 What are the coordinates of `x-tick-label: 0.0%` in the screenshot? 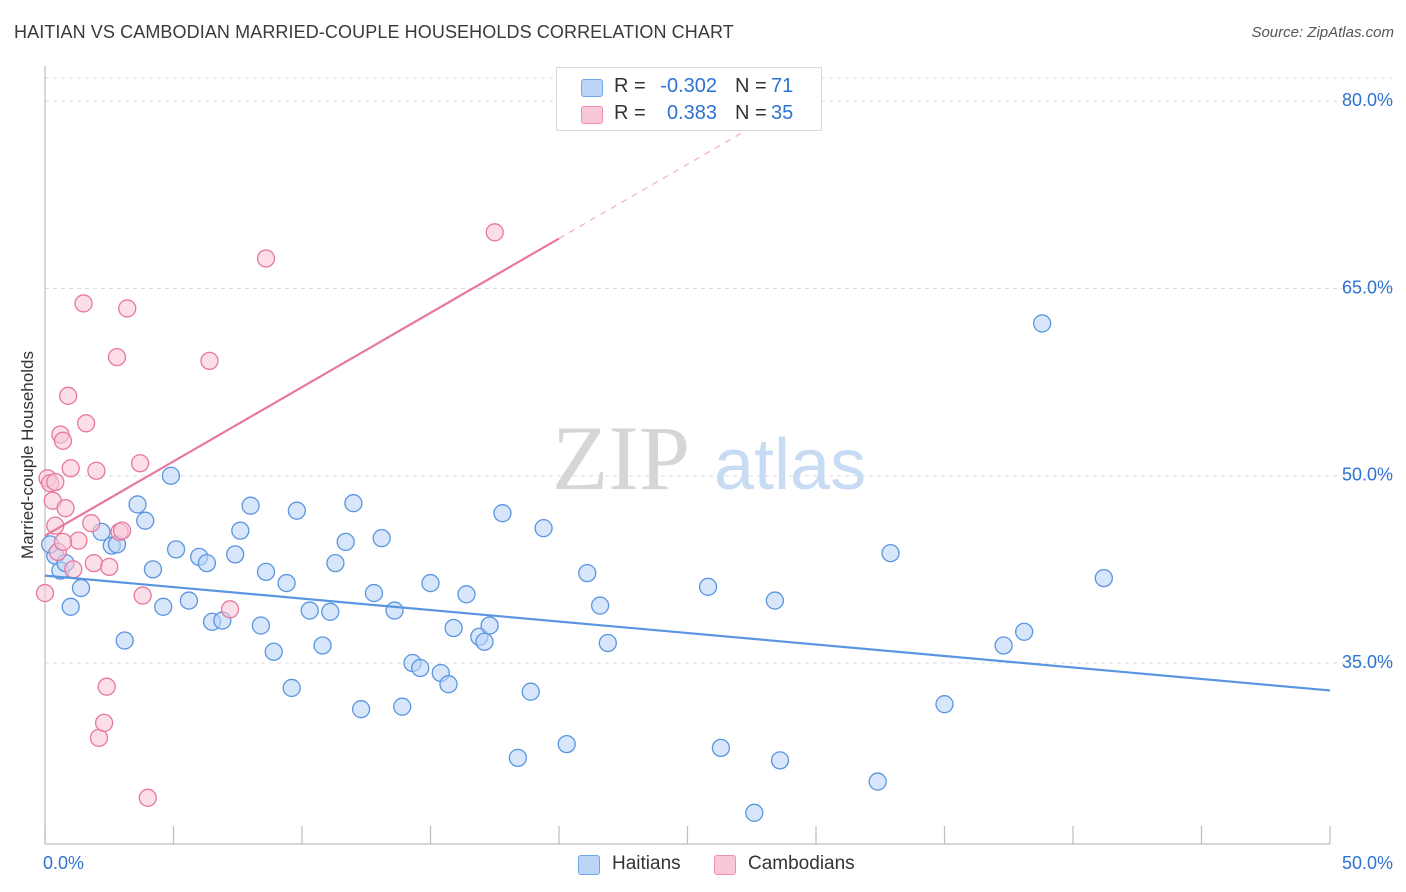 It's located at (63, 863).